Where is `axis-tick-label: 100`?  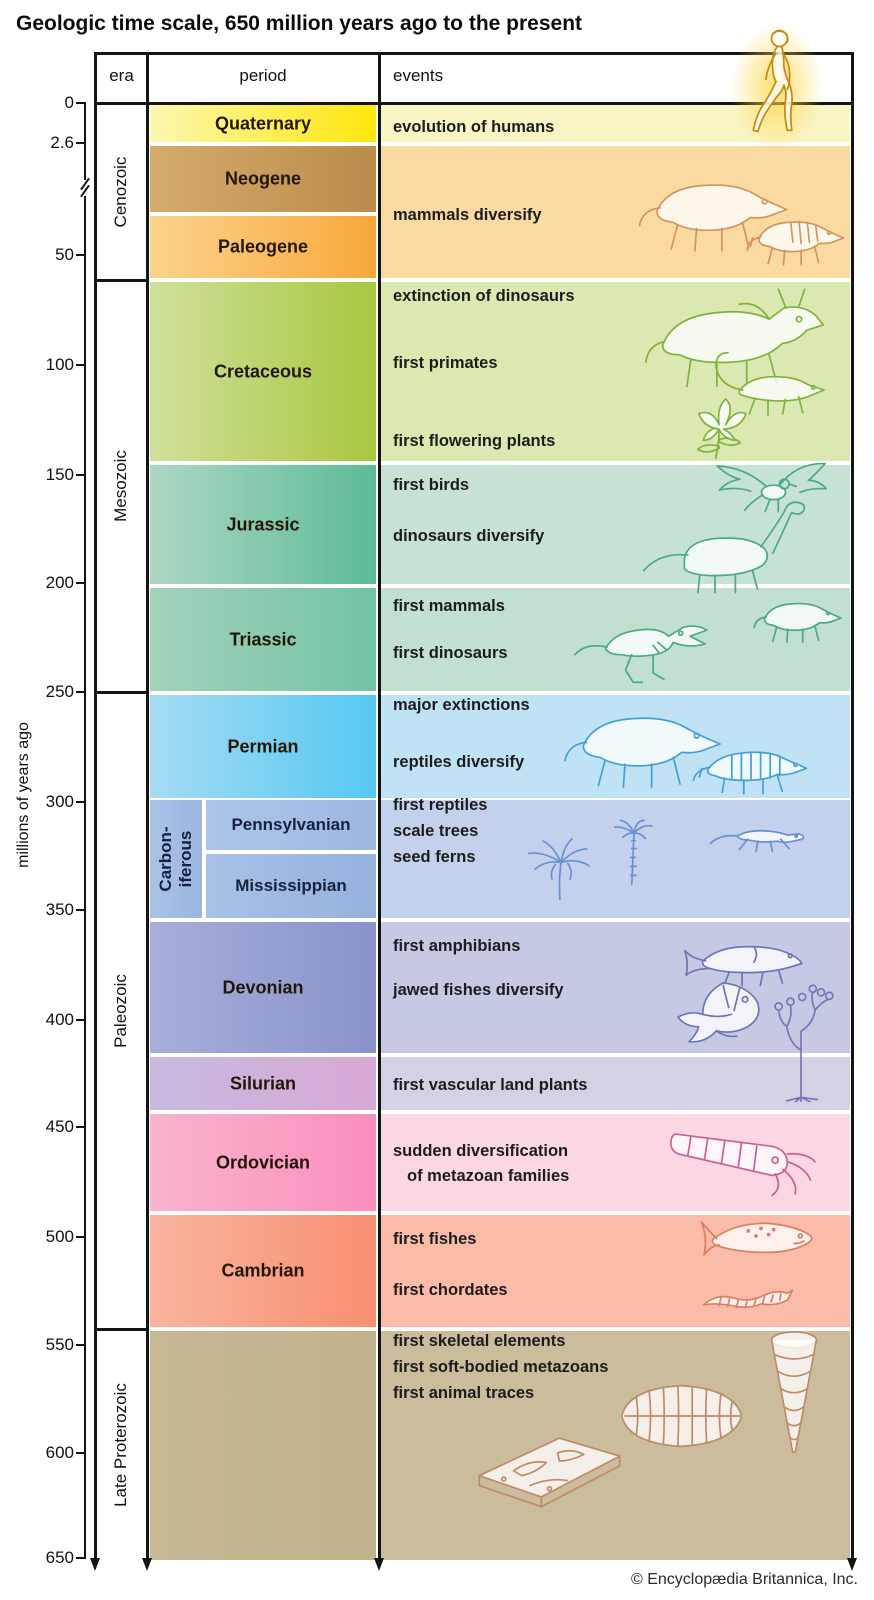
axis-tick-label: 100 is located at coordinates (59, 364).